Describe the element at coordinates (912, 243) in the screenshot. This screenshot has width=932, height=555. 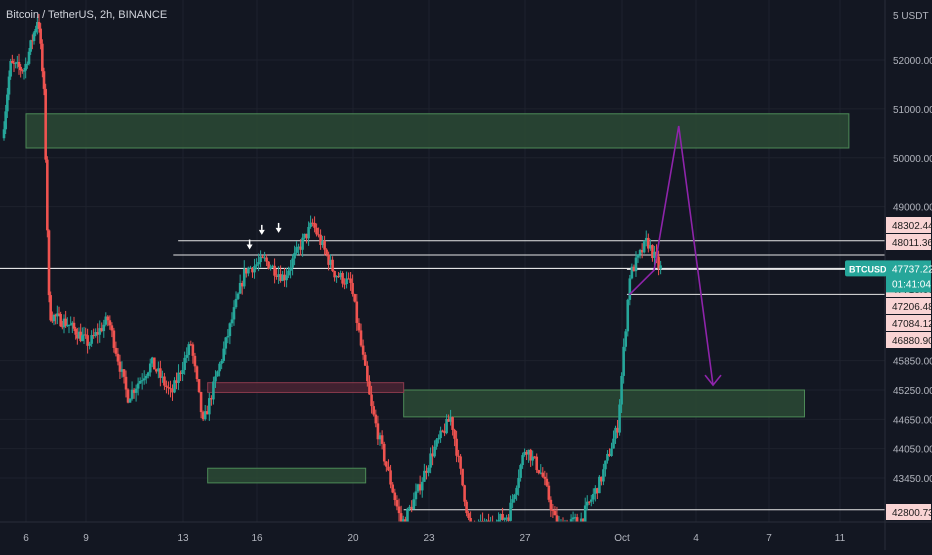
I see `price-level-badge-text: 48011.36` at that location.